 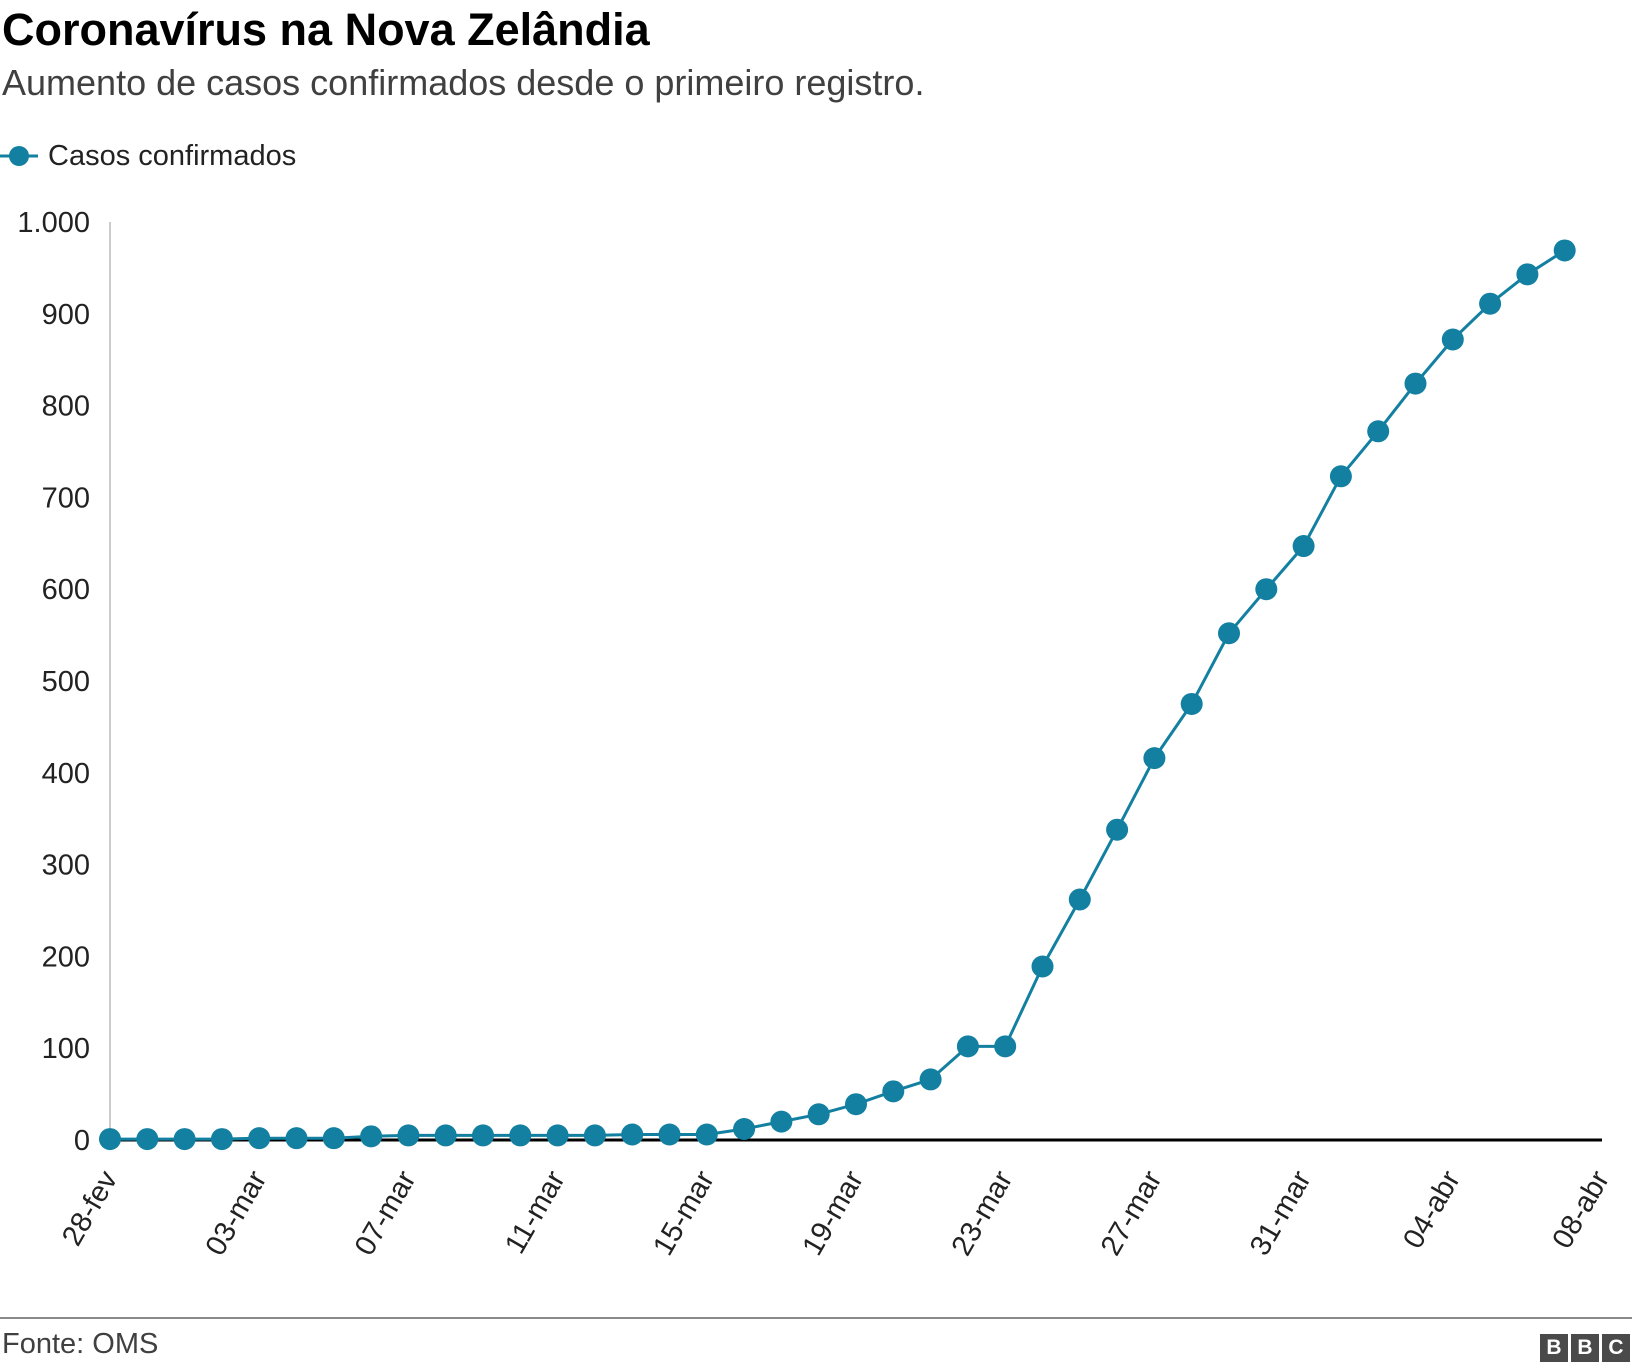 What do you see at coordinates (66, 957) in the screenshot?
I see `y-tick-label: 200` at bounding box center [66, 957].